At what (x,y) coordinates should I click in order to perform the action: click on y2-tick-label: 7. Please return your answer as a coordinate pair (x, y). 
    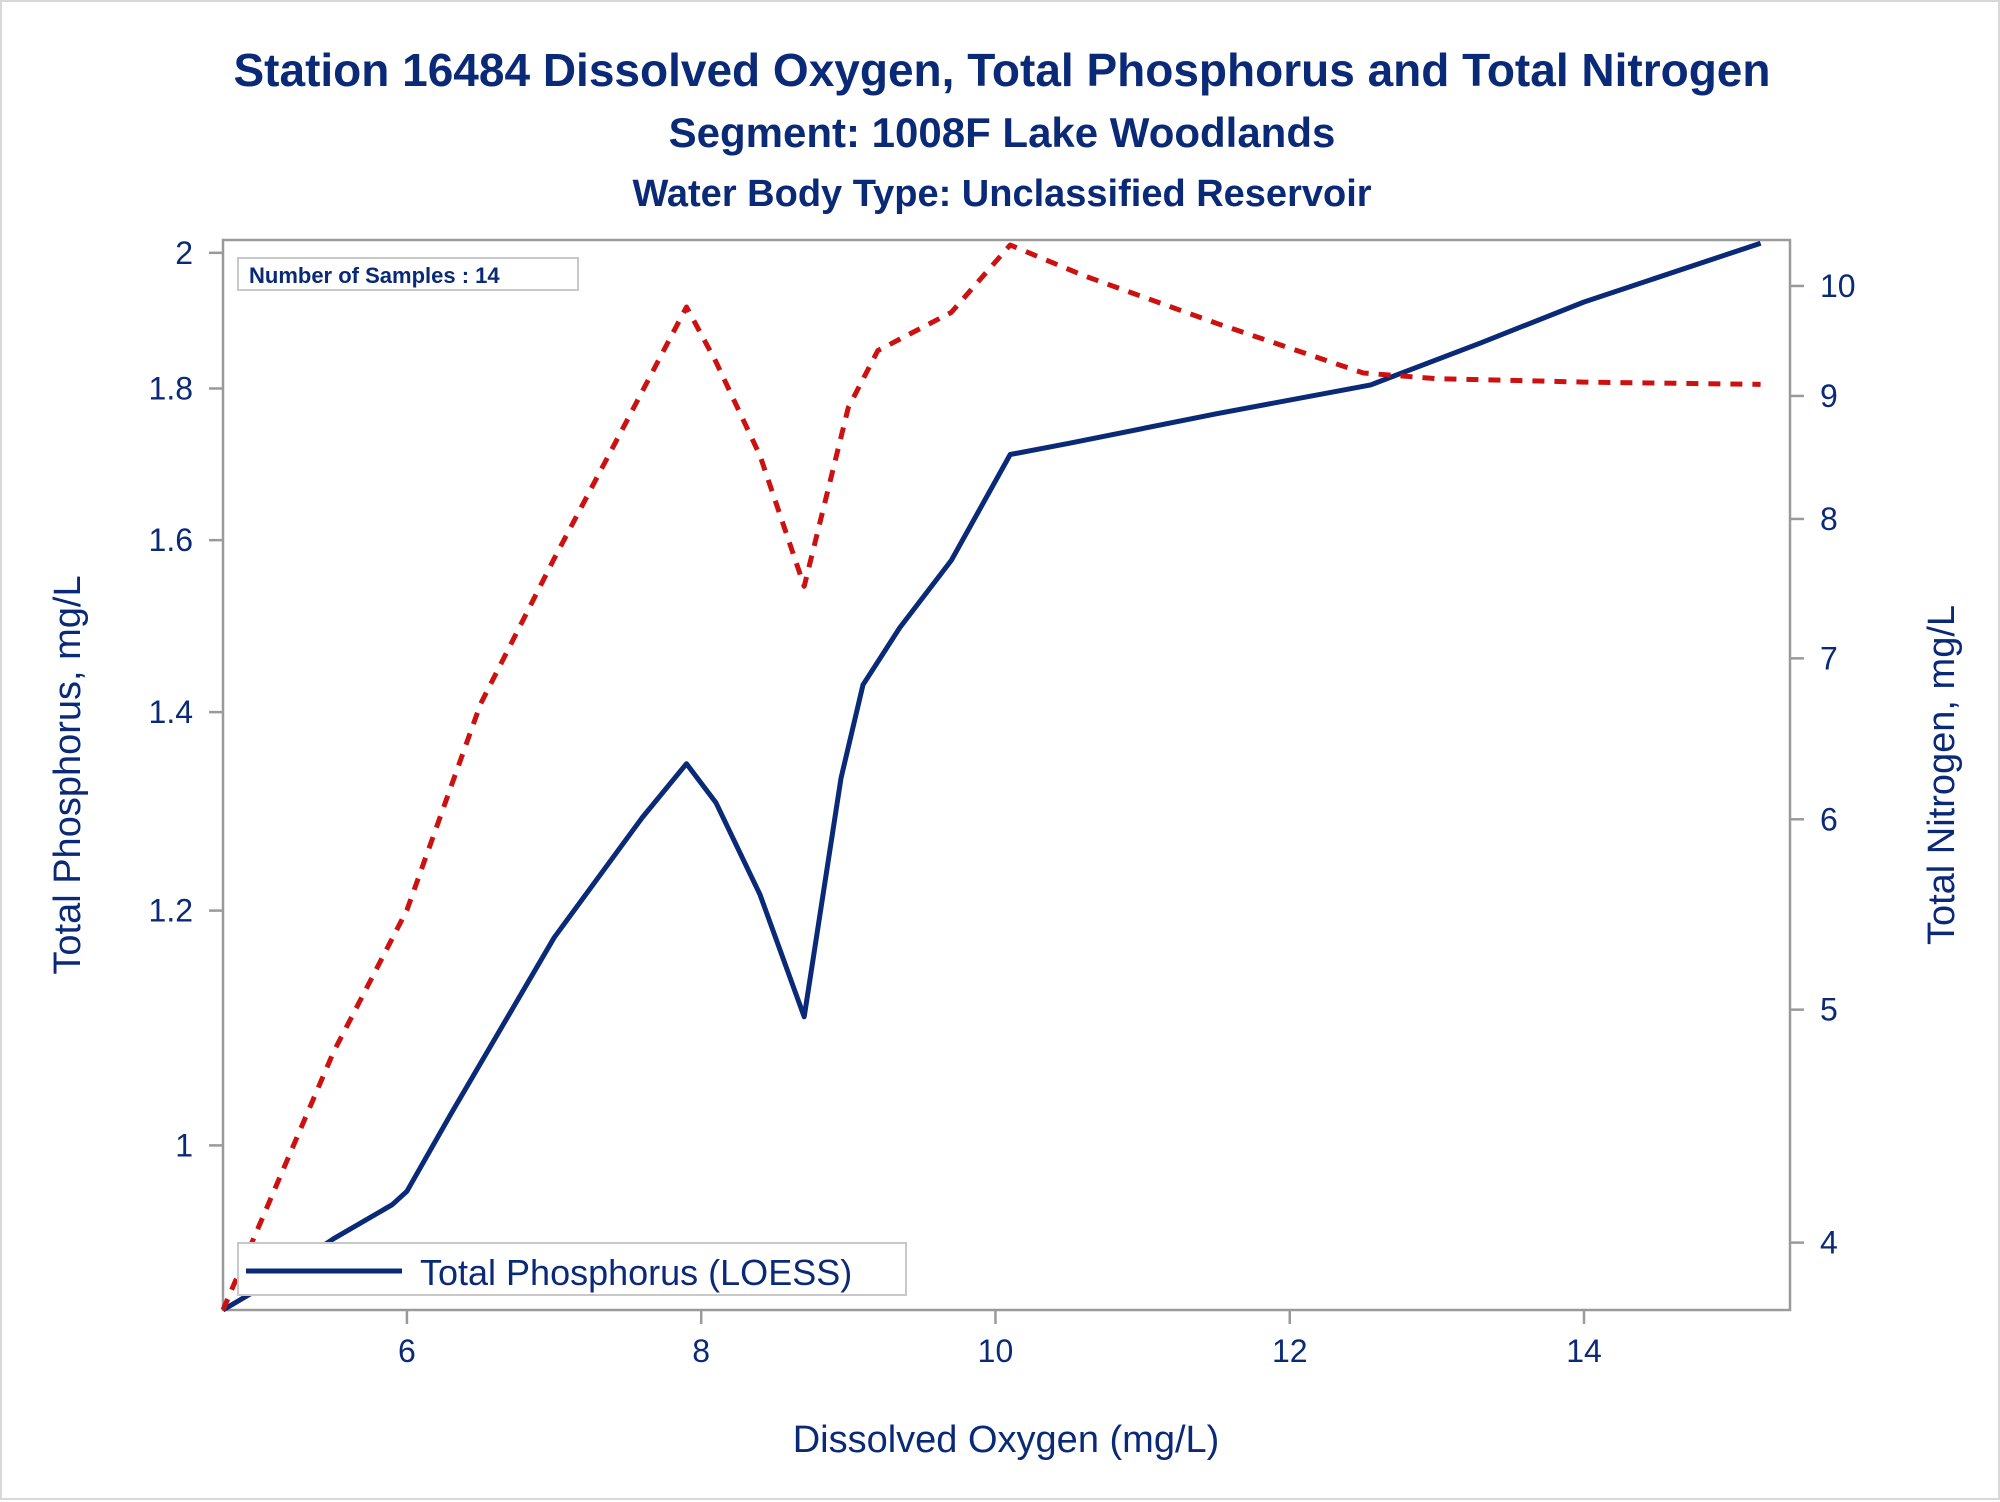
    Looking at the image, I should click on (1829, 658).